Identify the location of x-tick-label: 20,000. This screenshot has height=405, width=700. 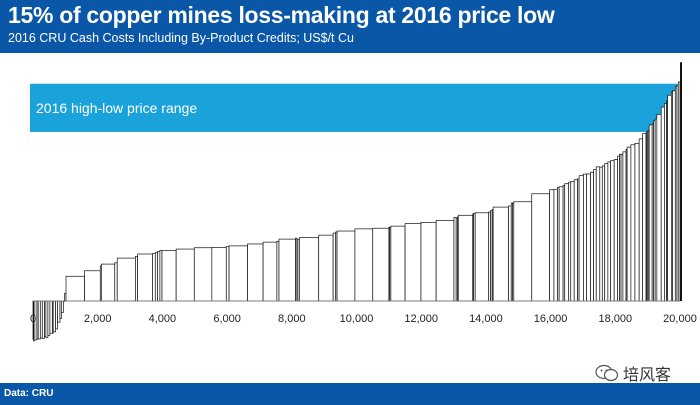
(680, 319).